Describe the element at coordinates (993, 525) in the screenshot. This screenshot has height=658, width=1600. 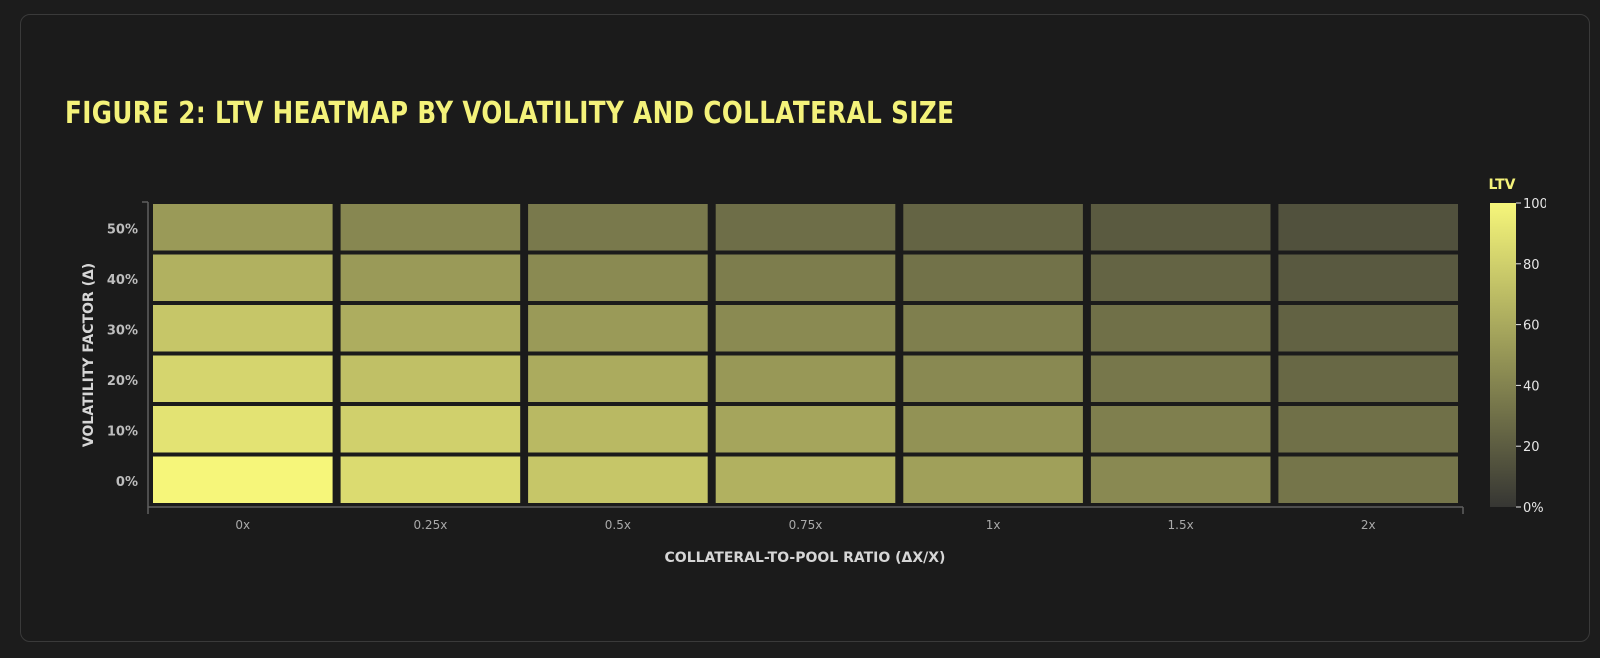
I see `x-tick-label: 1x` at that location.